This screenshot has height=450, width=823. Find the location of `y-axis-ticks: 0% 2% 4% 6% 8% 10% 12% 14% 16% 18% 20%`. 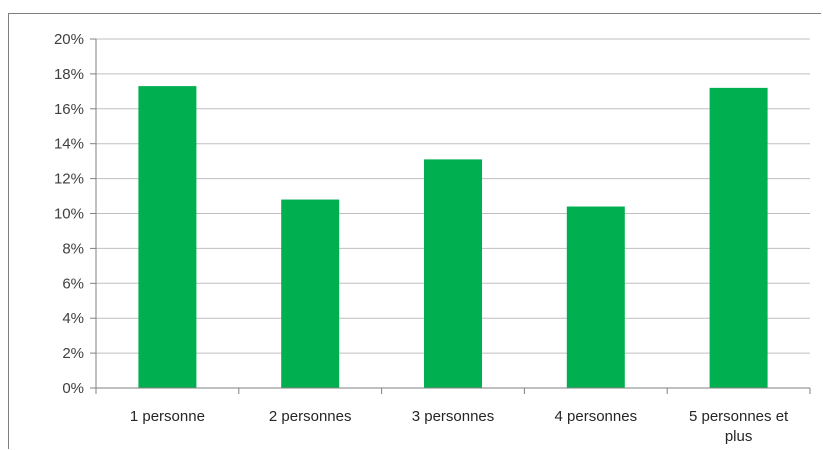

y-axis-ticks: 0% 2% 4% 6% 8% 10% 12% 14% 16% 18% 20% is located at coordinates (75, 214).